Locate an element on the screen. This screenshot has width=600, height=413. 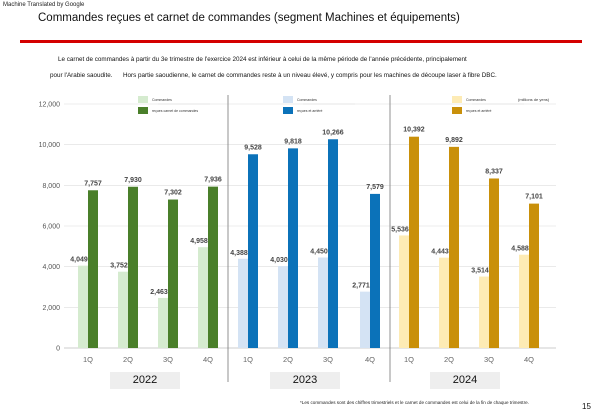
y-tick-label: 2,000 is located at coordinates (51, 308).